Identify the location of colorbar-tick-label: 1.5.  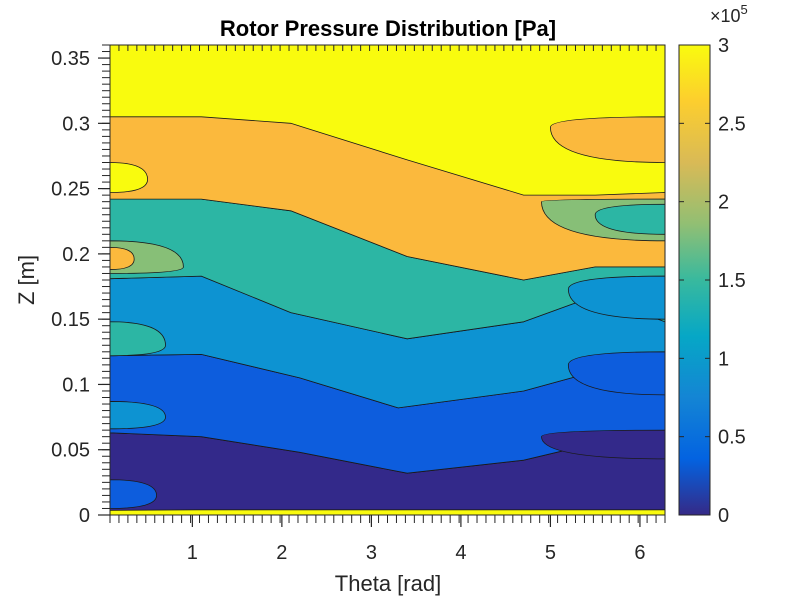
(732, 281).